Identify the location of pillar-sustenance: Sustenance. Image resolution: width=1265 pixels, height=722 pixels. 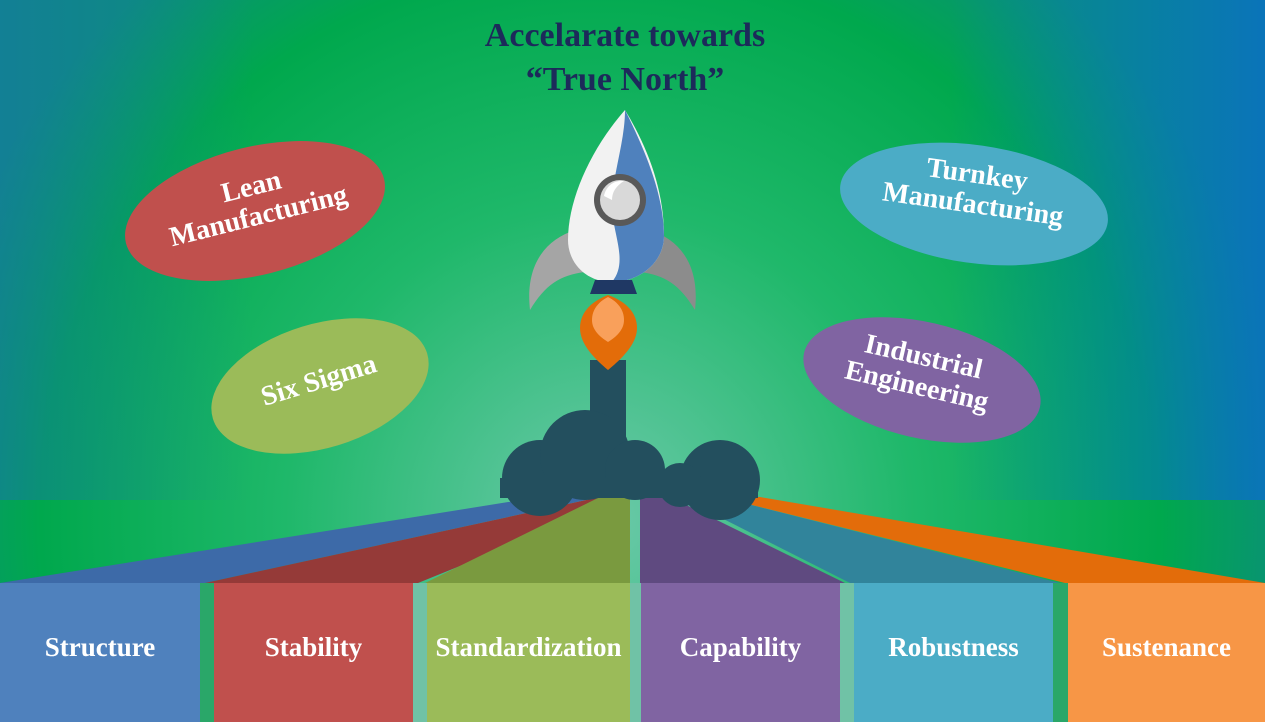
(1166, 652).